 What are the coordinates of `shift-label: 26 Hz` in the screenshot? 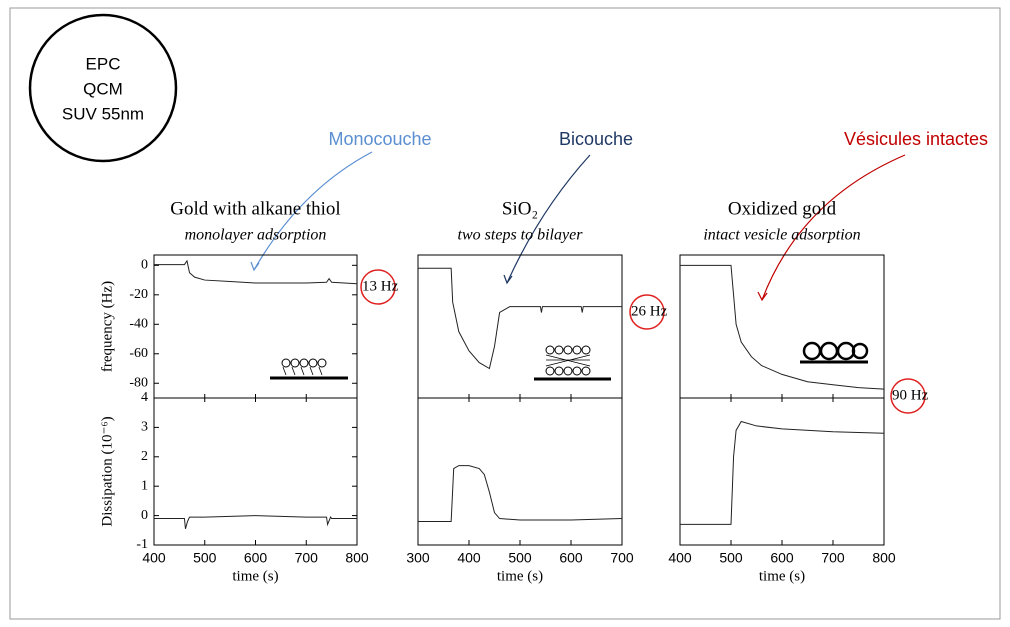 It's located at (649, 311).